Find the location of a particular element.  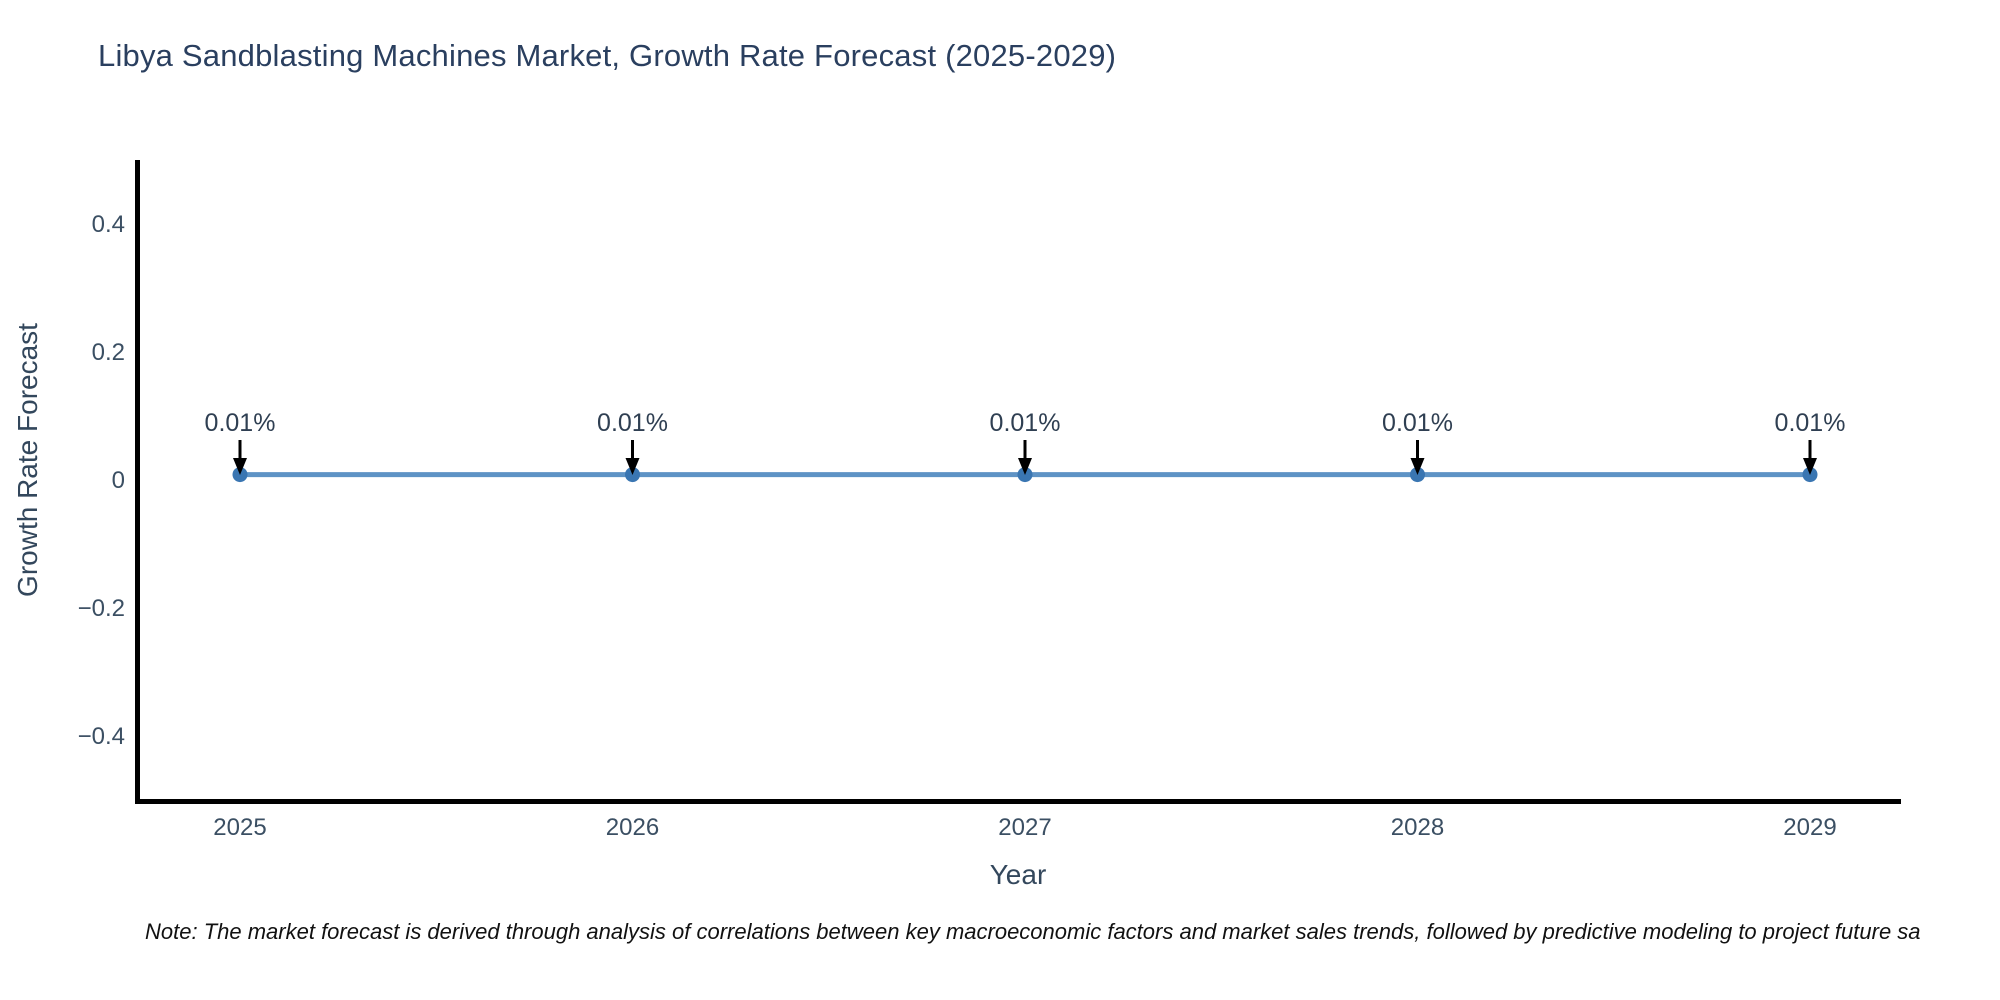

y-tick-label: 0.4 is located at coordinates (108, 224).